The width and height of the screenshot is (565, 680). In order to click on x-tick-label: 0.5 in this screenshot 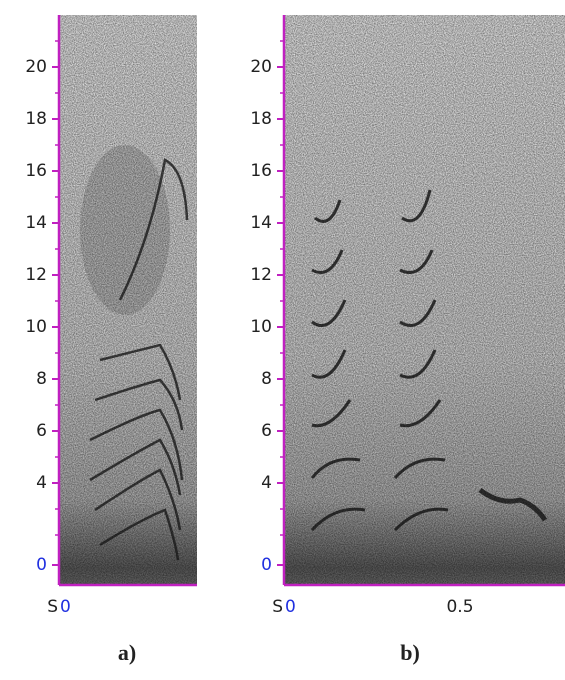, I will do `click(459, 607)`.